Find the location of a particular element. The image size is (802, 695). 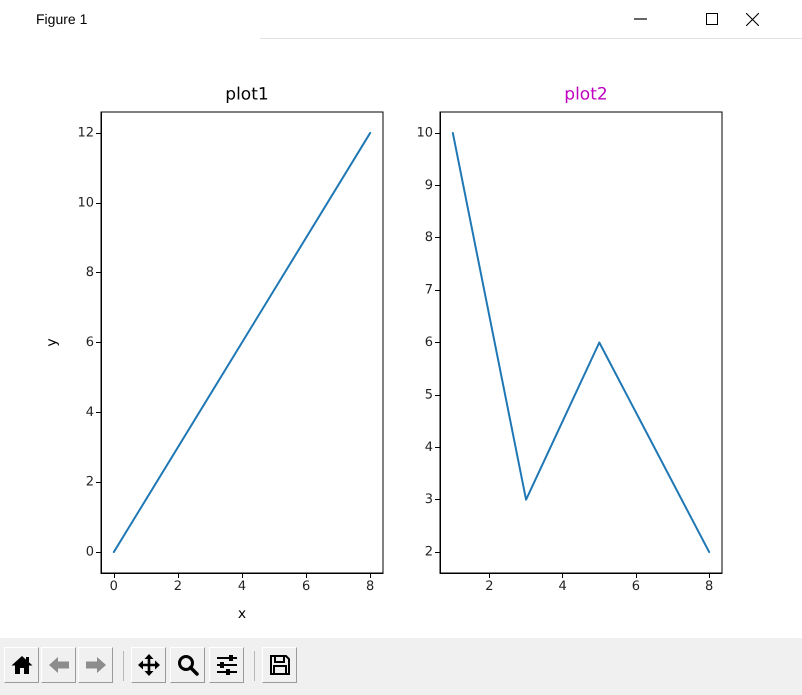

x-tick-label: 0 is located at coordinates (114, 586).